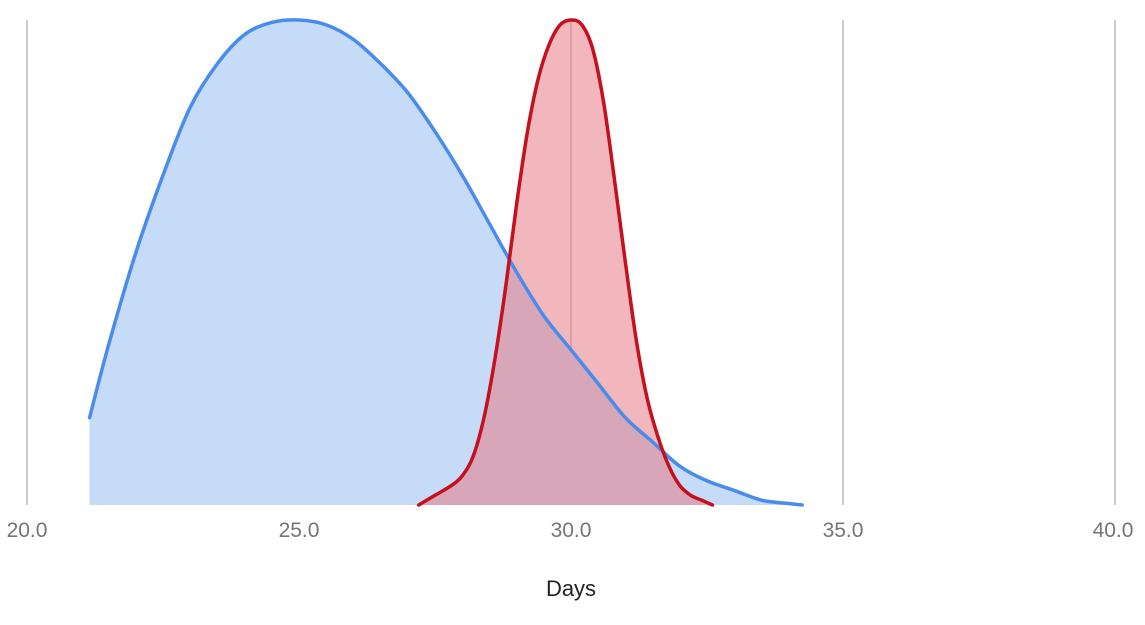 The image size is (1145, 625). I want to click on x-tick-label: 40.0, so click(1113, 530).